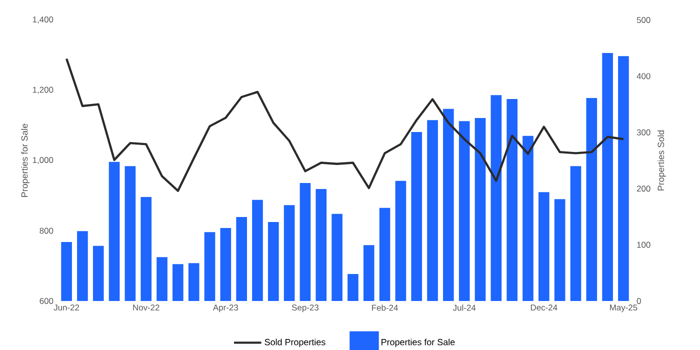 Image resolution: width=700 pixels, height=350 pixels. I want to click on y-tick-label: 1,200, so click(43, 90).